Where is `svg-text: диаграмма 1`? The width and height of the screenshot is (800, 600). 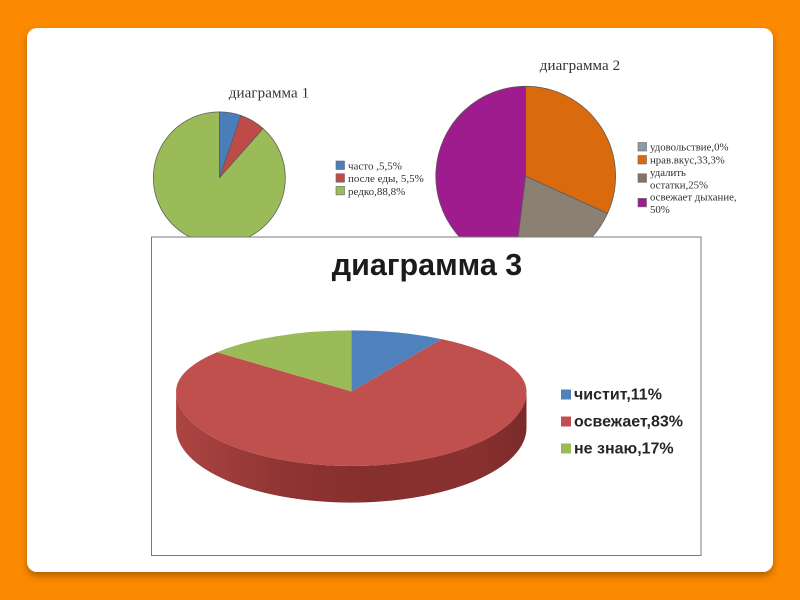 svg-text: диаграмма 1 is located at coordinates (269, 94).